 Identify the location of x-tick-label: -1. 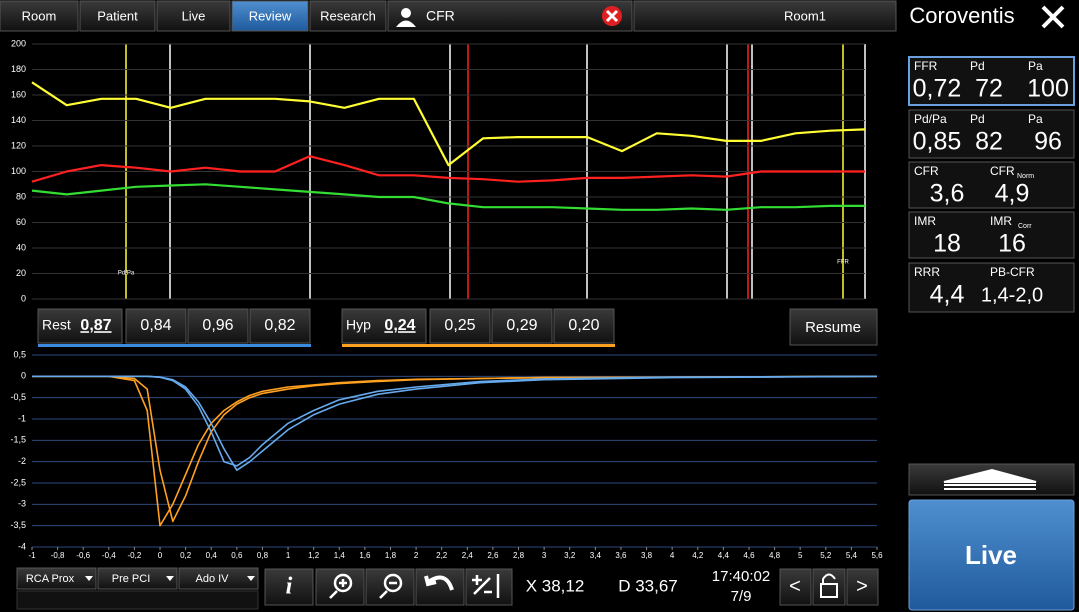
(32, 555).